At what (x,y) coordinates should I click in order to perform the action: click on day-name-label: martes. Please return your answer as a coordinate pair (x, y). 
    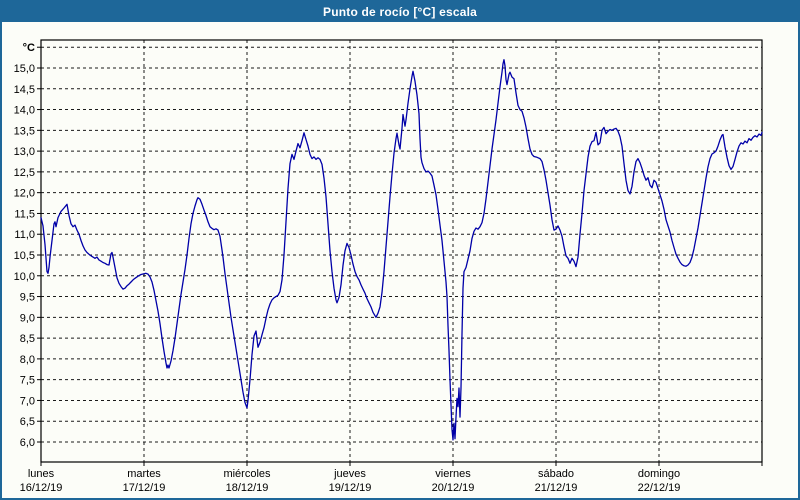
    Looking at the image, I should click on (144, 474).